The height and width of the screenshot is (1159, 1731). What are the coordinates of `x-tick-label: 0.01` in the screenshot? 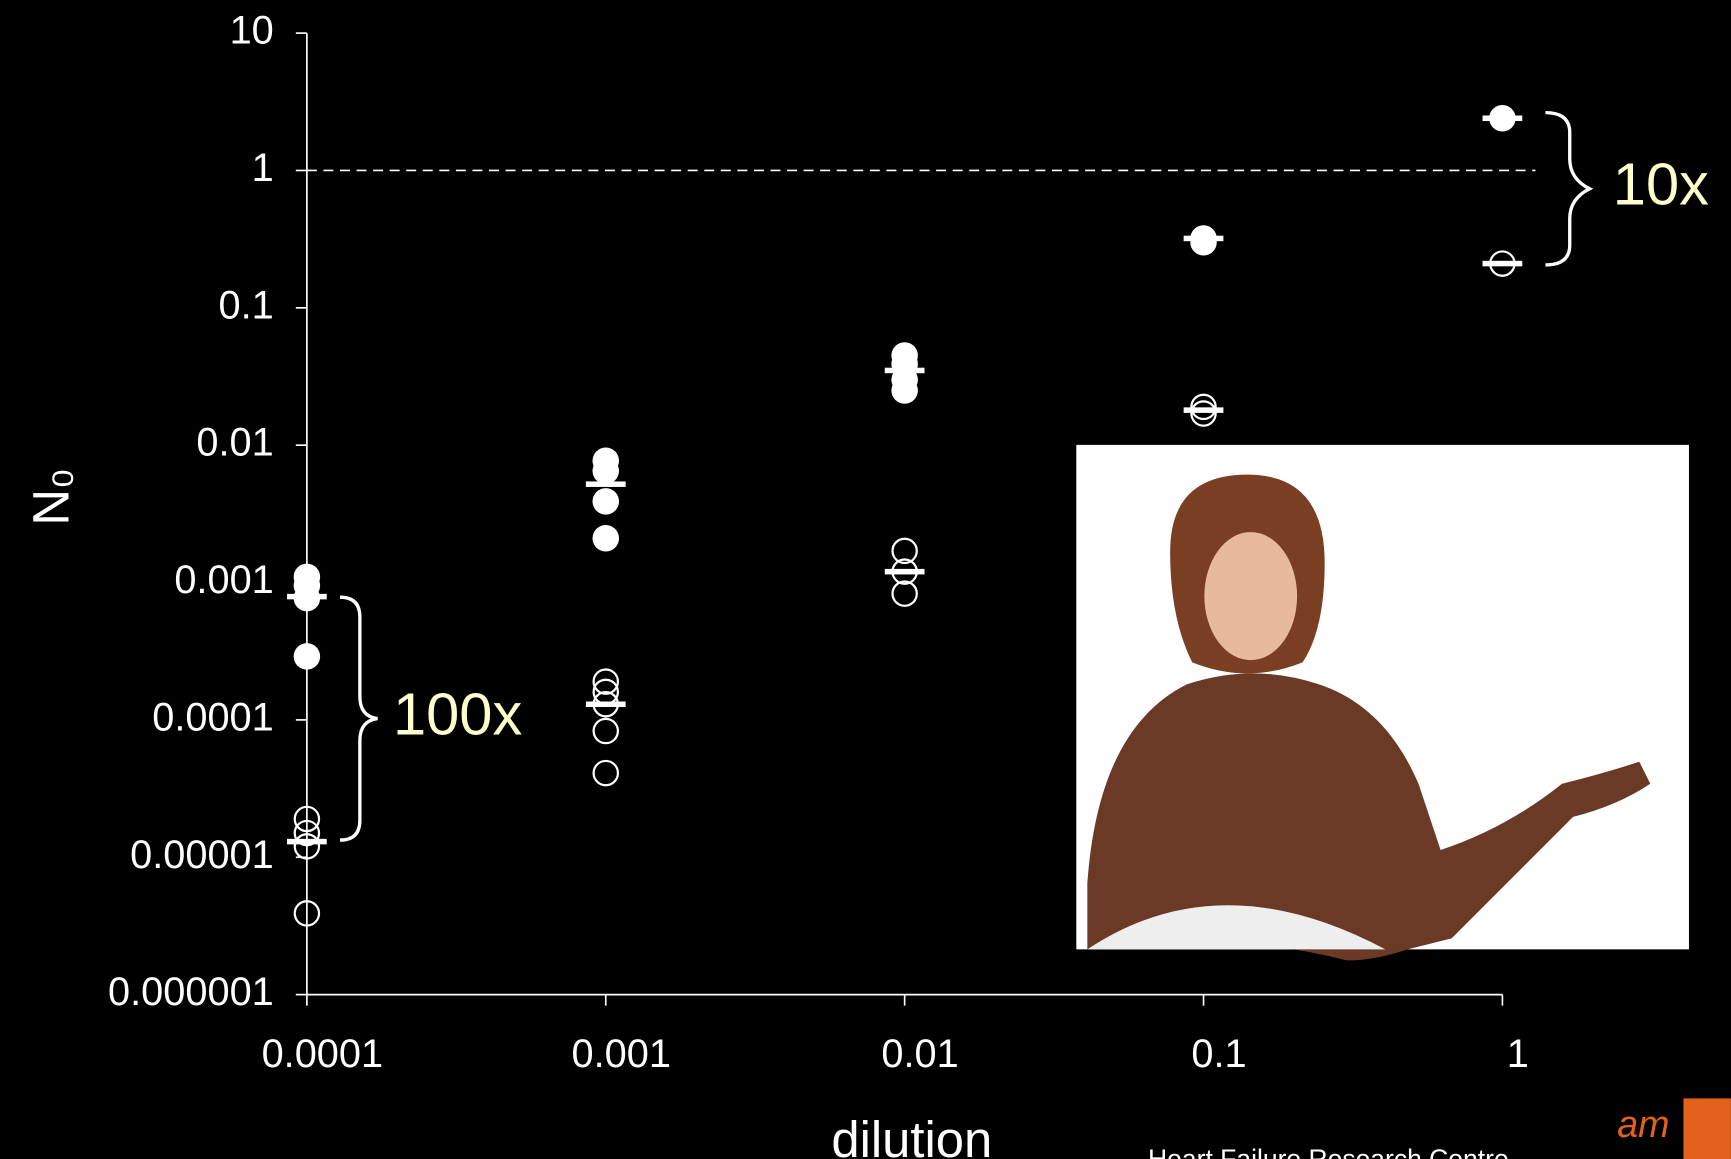 It's located at (919, 1054).